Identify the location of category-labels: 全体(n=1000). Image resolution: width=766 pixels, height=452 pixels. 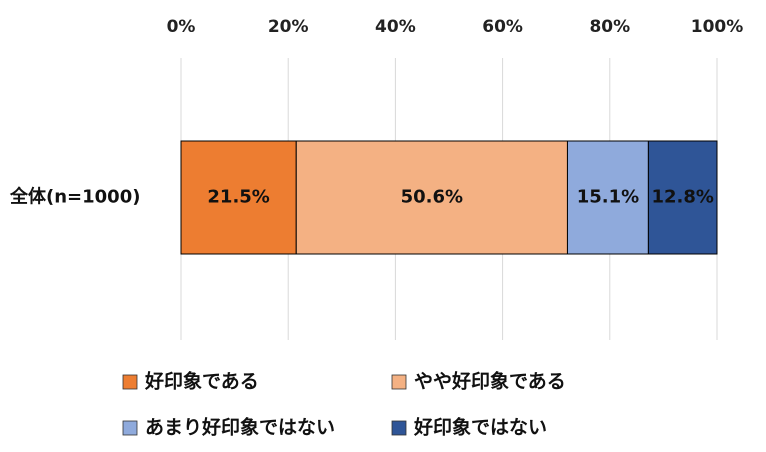
(74, 197).